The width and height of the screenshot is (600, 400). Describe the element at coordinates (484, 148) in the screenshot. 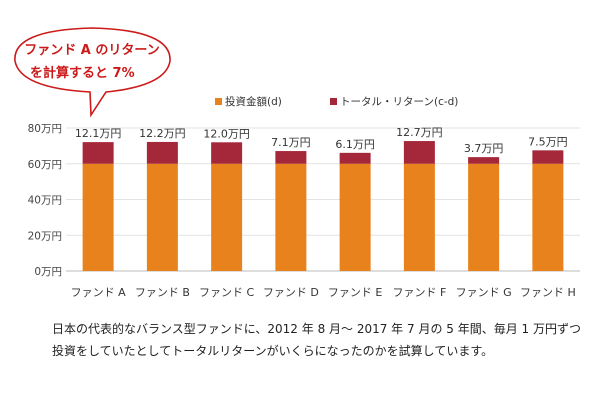

I see `bar-data-label: 3.7万円` at that location.